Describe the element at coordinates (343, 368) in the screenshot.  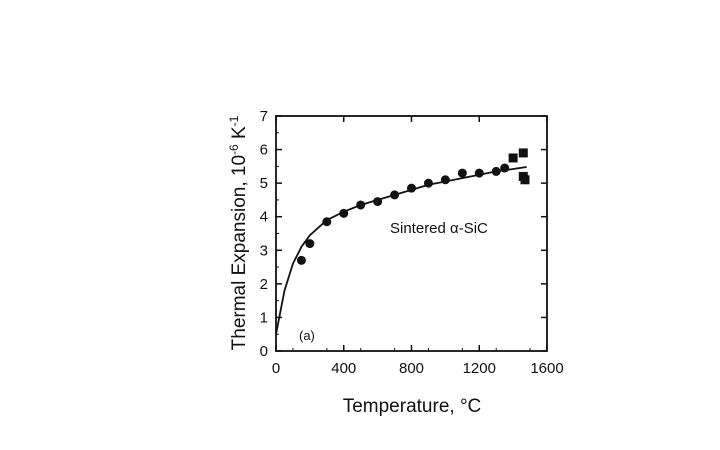
I see `x-tick-label: 400` at that location.